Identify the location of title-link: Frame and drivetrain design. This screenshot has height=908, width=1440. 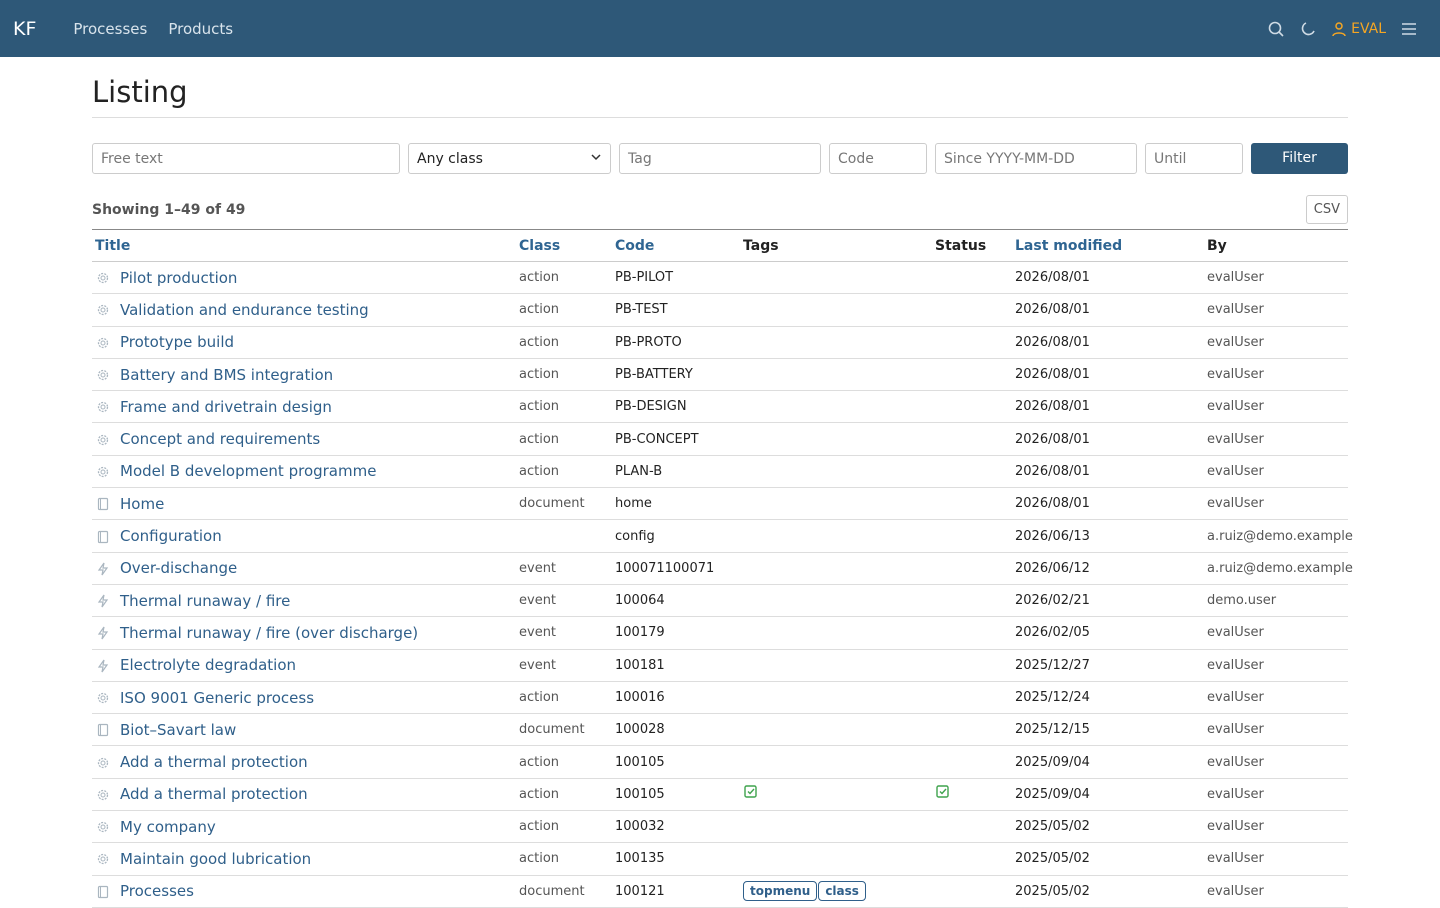
(226, 406).